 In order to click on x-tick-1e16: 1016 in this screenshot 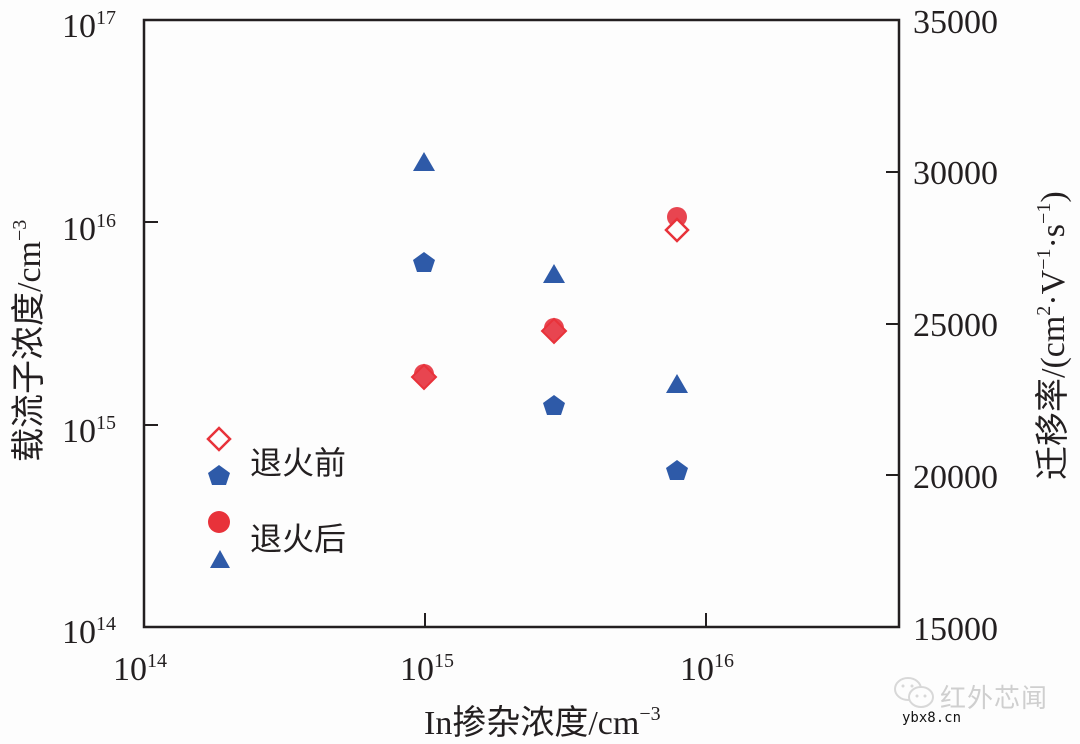, I will do `click(707, 669)`.